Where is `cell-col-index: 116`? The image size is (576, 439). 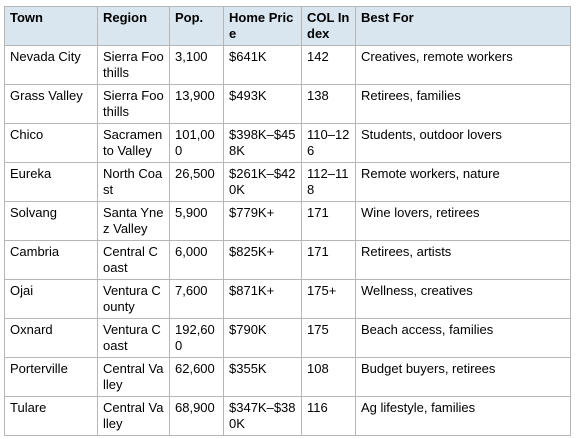 cell-col-index: 116 is located at coordinates (328, 416).